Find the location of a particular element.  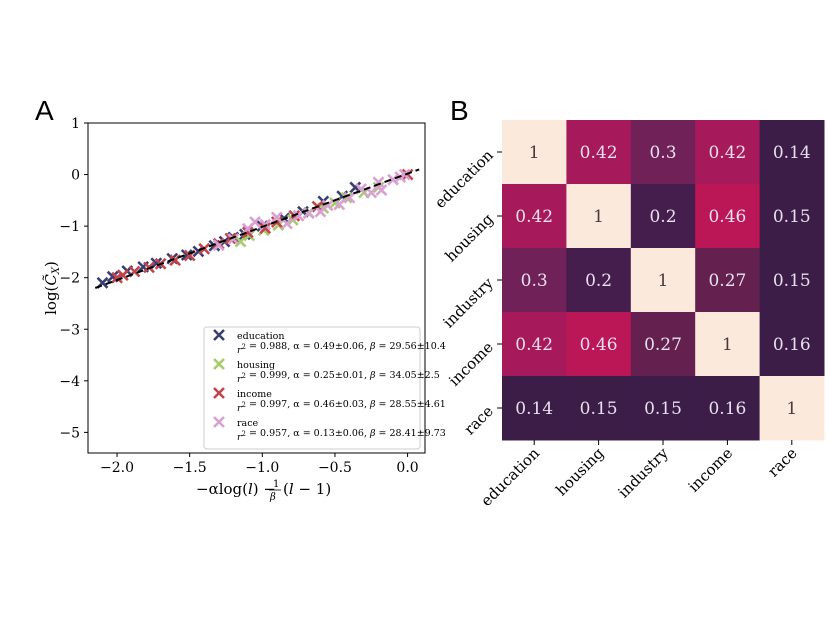

heatmap-cell-value: 0.27 is located at coordinates (727, 281).